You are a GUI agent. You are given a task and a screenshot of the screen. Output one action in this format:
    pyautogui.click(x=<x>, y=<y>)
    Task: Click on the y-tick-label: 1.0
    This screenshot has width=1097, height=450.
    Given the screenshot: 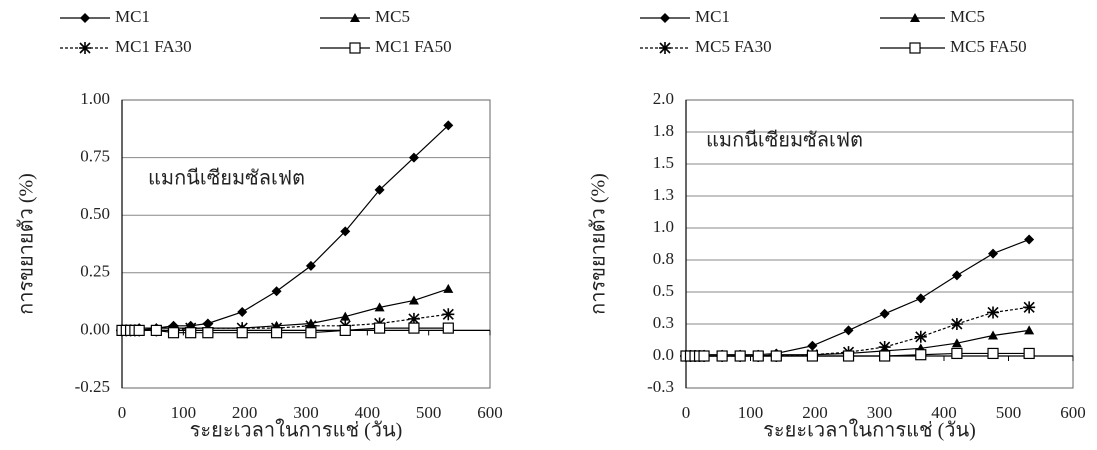 What is the action you would take?
    pyautogui.click(x=663, y=226)
    